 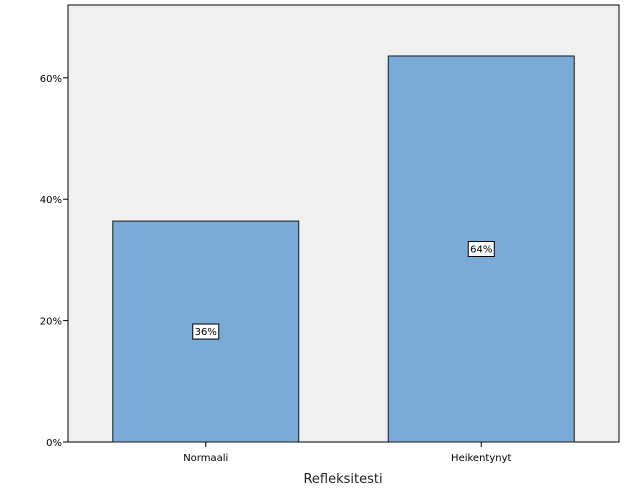 What do you see at coordinates (54, 443) in the screenshot?
I see `y-tick-label-0: 0%` at bounding box center [54, 443].